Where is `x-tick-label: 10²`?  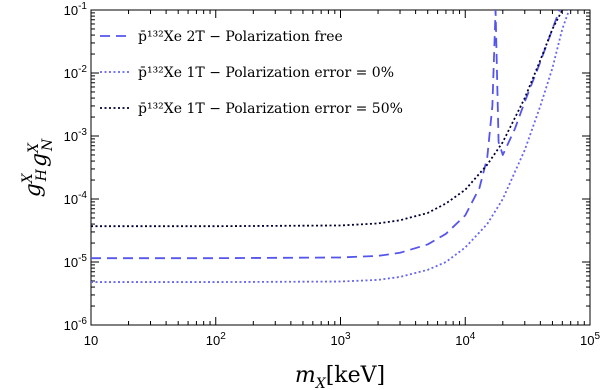 x-tick-label: 10² is located at coordinates (216, 339).